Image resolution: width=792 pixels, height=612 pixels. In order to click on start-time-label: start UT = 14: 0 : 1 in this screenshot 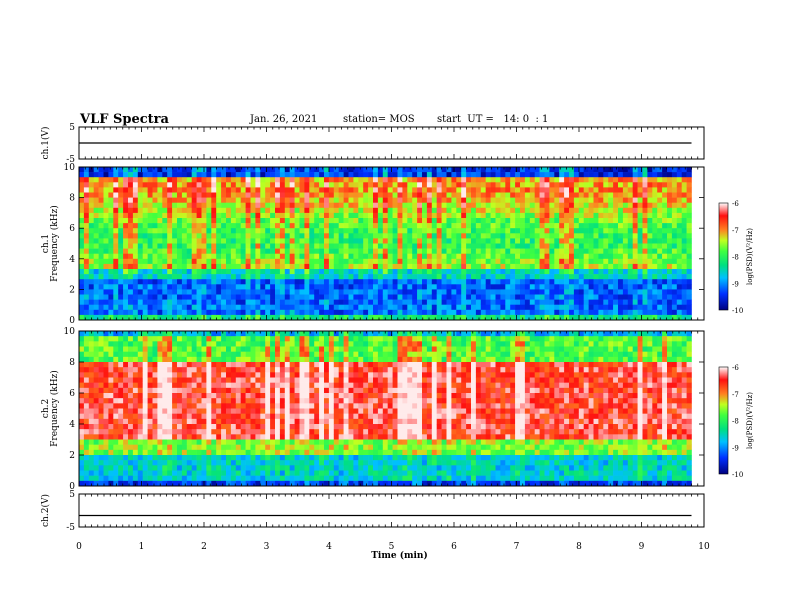, I will do `click(493, 119)`.